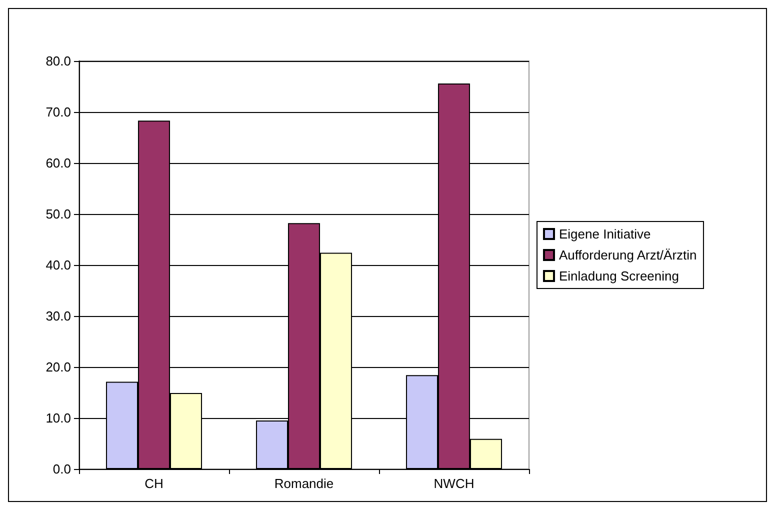 This screenshot has height=512, width=775. I want to click on y-tick-label: 10.0, so click(58, 418).